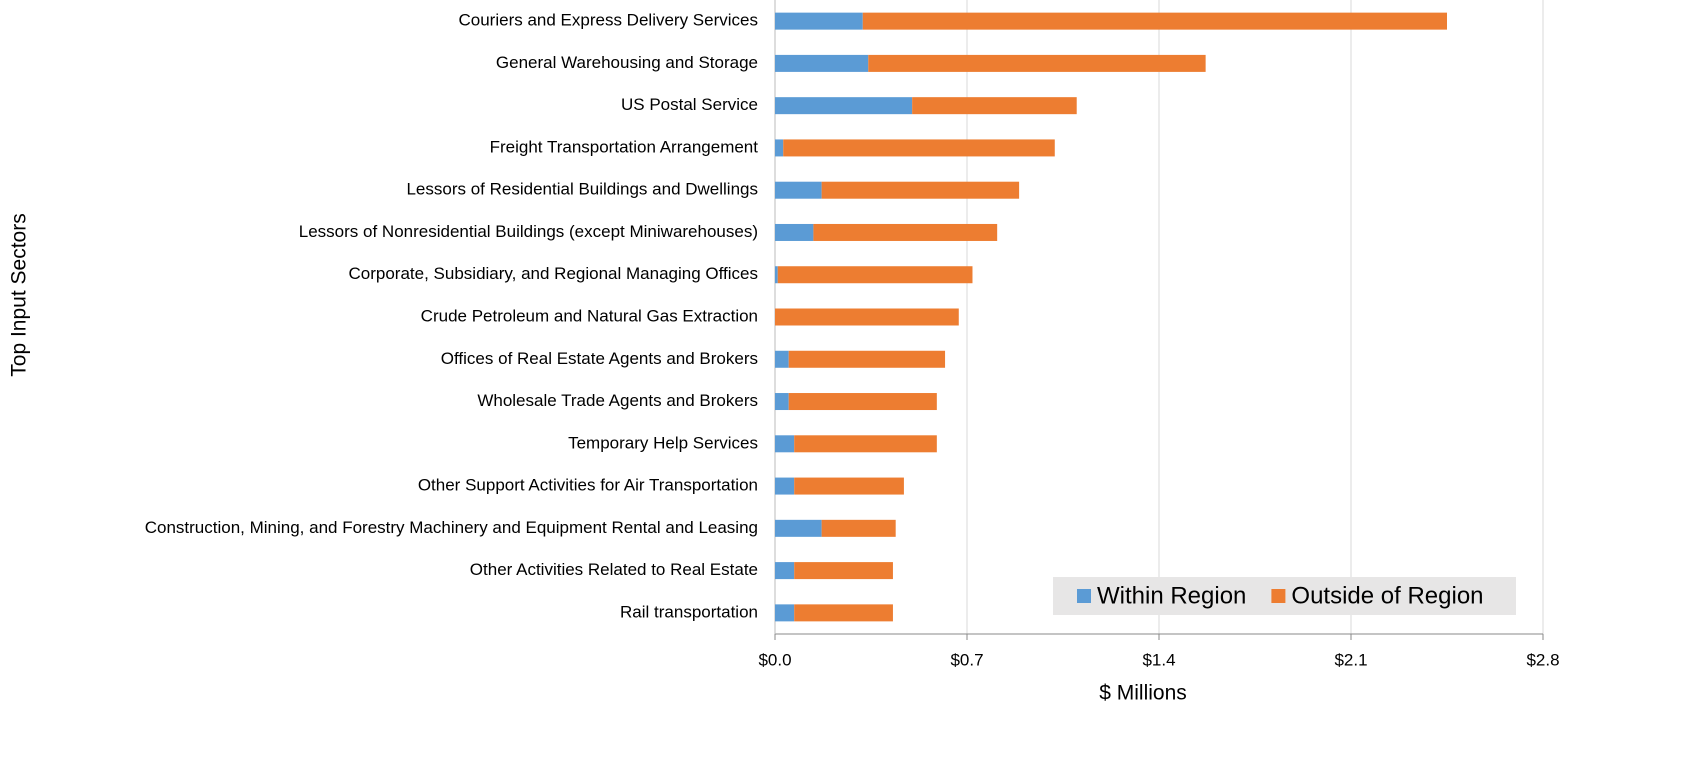  Describe the element at coordinates (966, 659) in the screenshot. I see `x-tick-label: $0.7` at that location.